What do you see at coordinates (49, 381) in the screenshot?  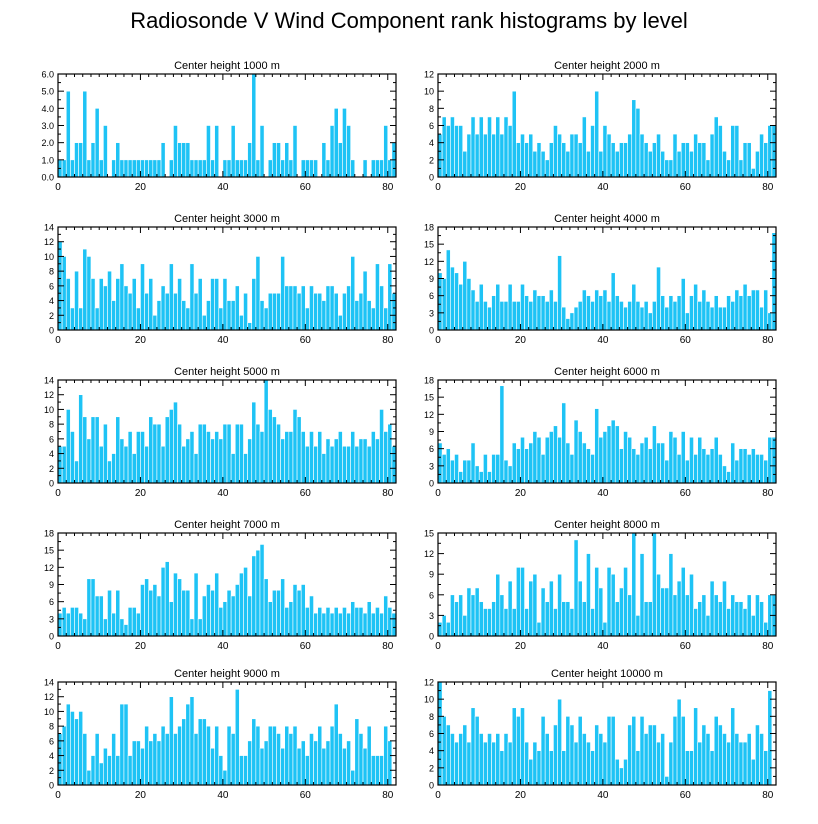 I see `y-tick-label: 14` at bounding box center [49, 381].